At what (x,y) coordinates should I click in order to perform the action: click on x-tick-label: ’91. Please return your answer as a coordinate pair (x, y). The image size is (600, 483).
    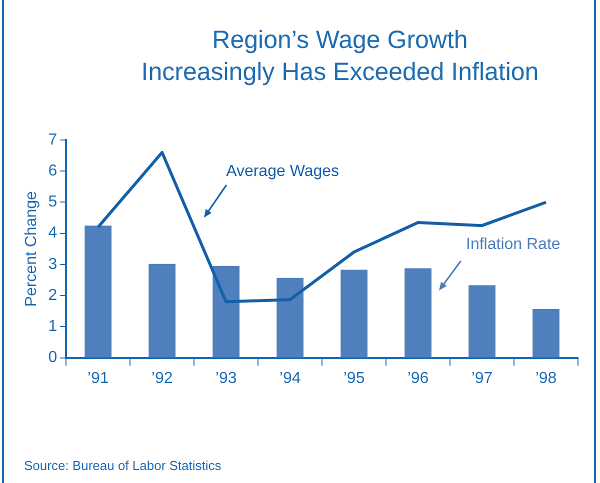
    Looking at the image, I should click on (98, 378).